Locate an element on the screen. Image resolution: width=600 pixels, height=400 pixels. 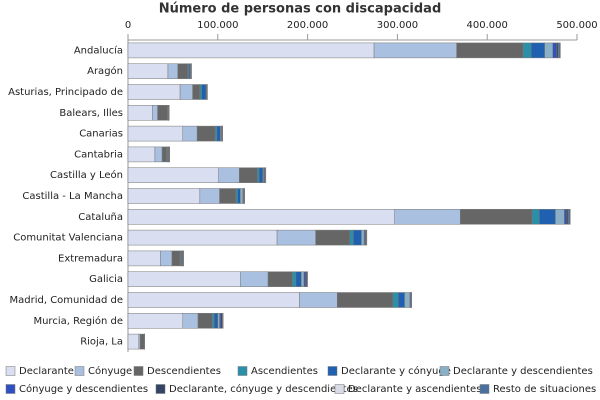
x-tick-label: 200.000 is located at coordinates (307, 25).